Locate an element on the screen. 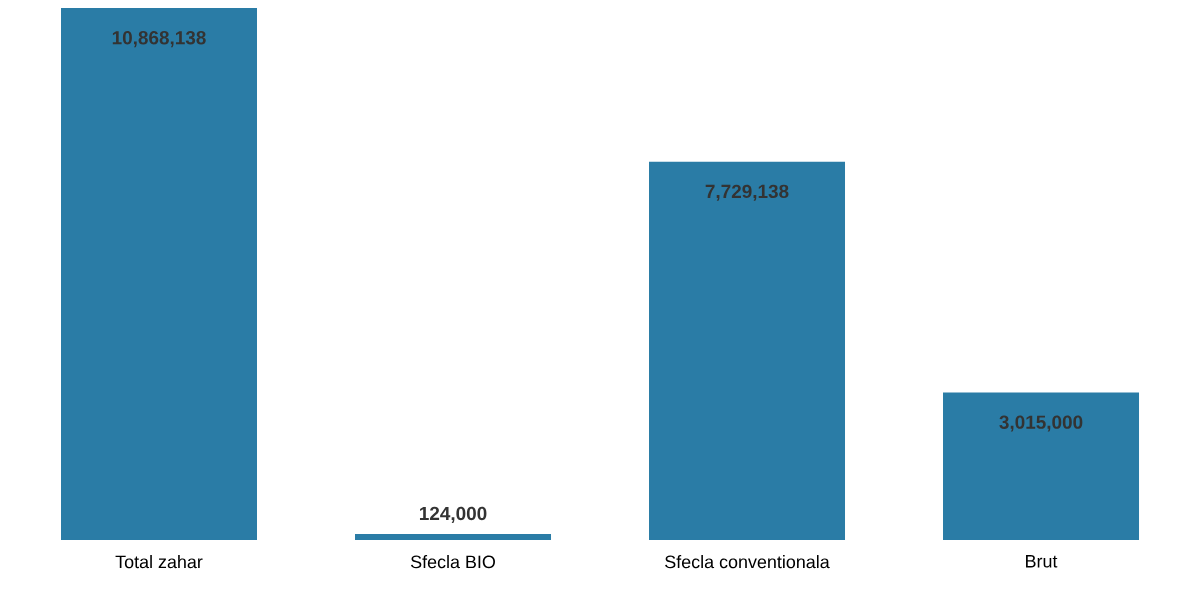  x-tick-label: Total zahar is located at coordinates (159, 562).